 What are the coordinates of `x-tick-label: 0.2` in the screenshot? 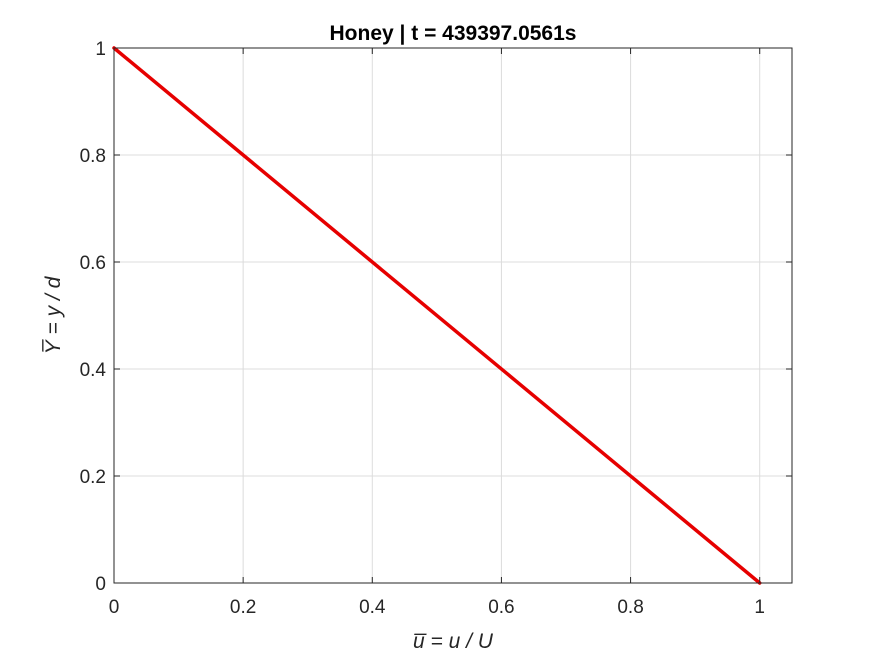 It's located at (243, 607).